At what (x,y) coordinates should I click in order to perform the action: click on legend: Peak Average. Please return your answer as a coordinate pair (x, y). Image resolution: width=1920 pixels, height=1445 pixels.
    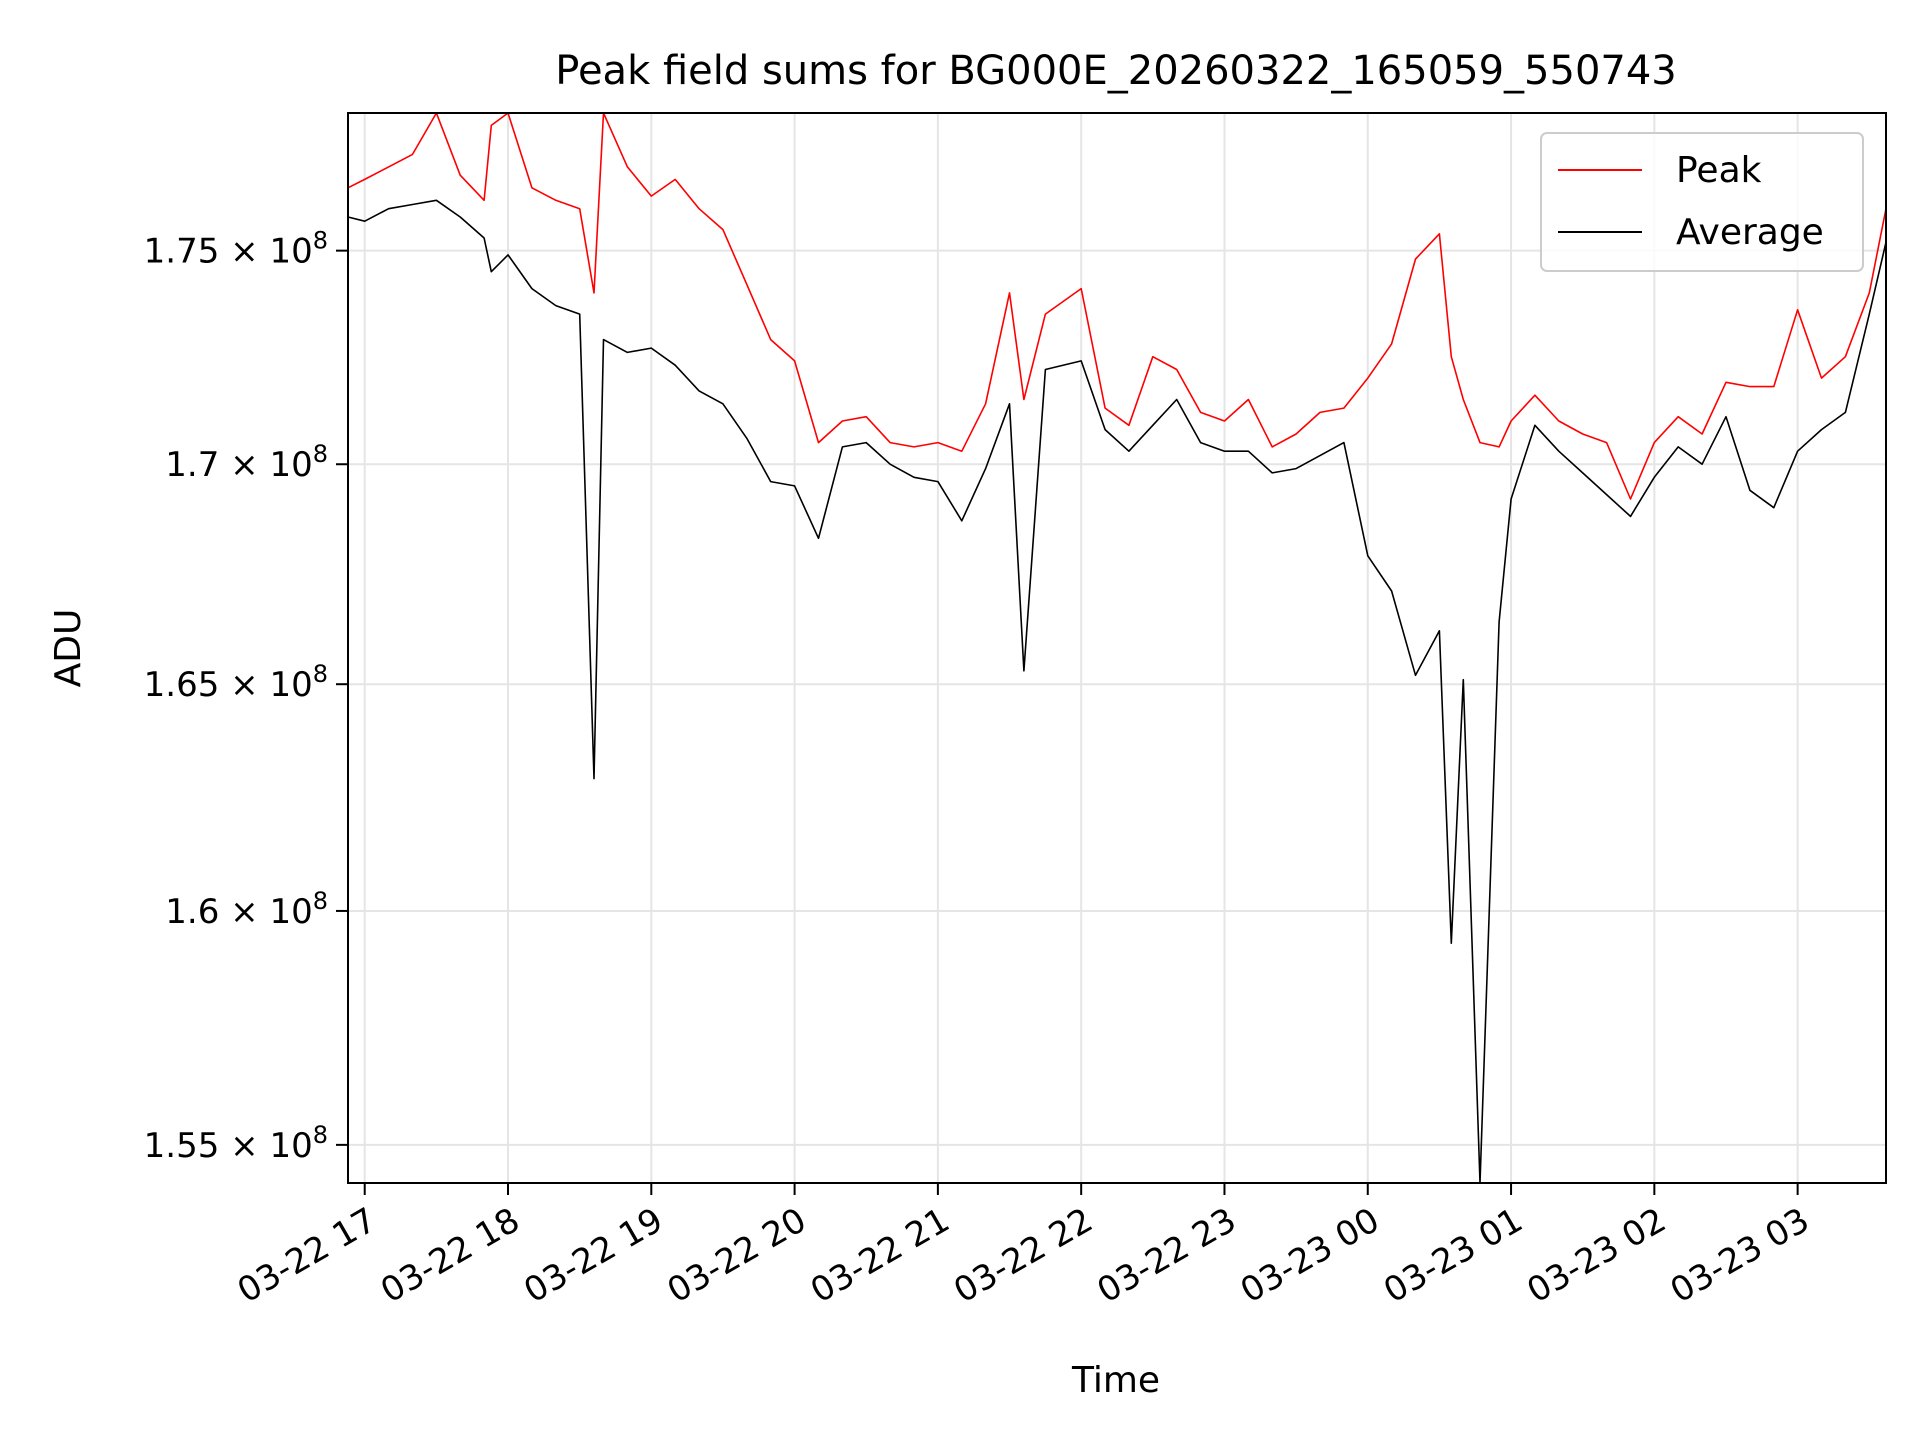
    Looking at the image, I should click on (1702, 202).